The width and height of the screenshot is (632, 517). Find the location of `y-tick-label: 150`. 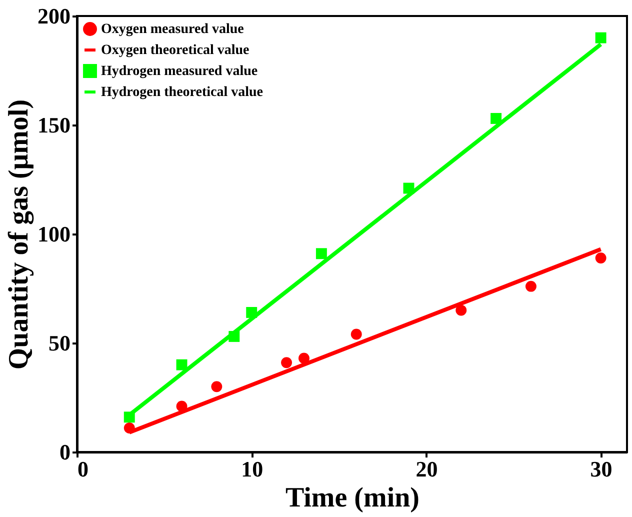

y-tick-label: 150 is located at coordinates (54, 125).